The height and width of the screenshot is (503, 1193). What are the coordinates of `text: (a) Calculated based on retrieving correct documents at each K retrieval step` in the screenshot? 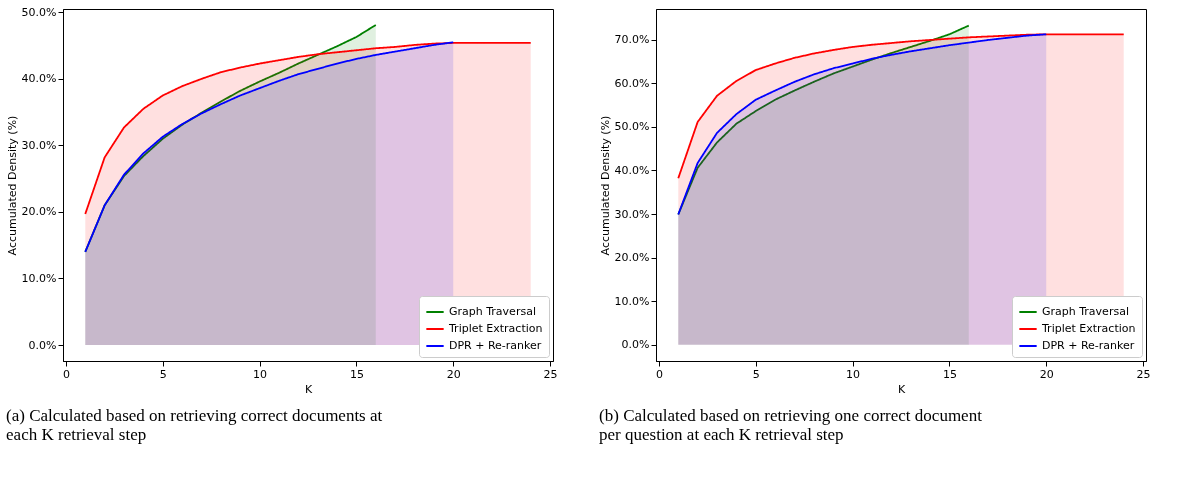 It's located at (194, 425).